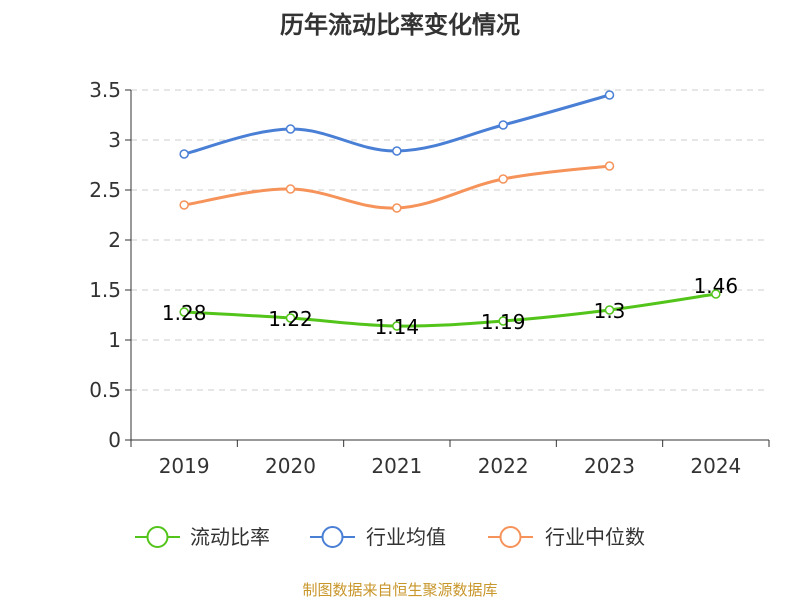 This screenshot has height=600, width=800. Describe the element at coordinates (406, 537) in the screenshot. I see `legend-label: 行业均值` at that location.